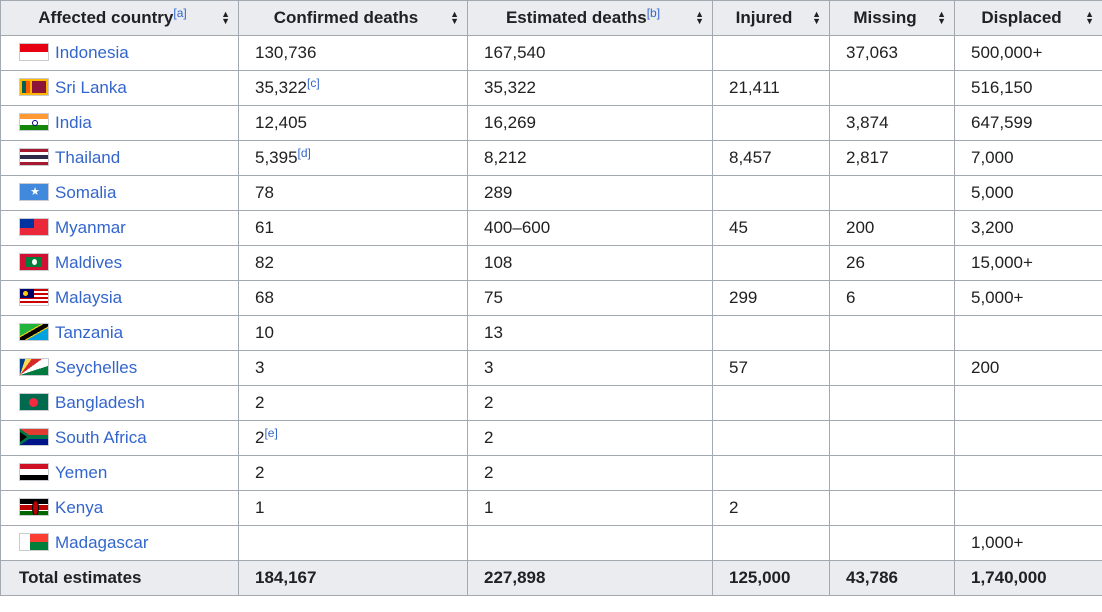 The image size is (1102, 612). I want to click on confirmed-deaths-cell: 10, so click(353, 333).